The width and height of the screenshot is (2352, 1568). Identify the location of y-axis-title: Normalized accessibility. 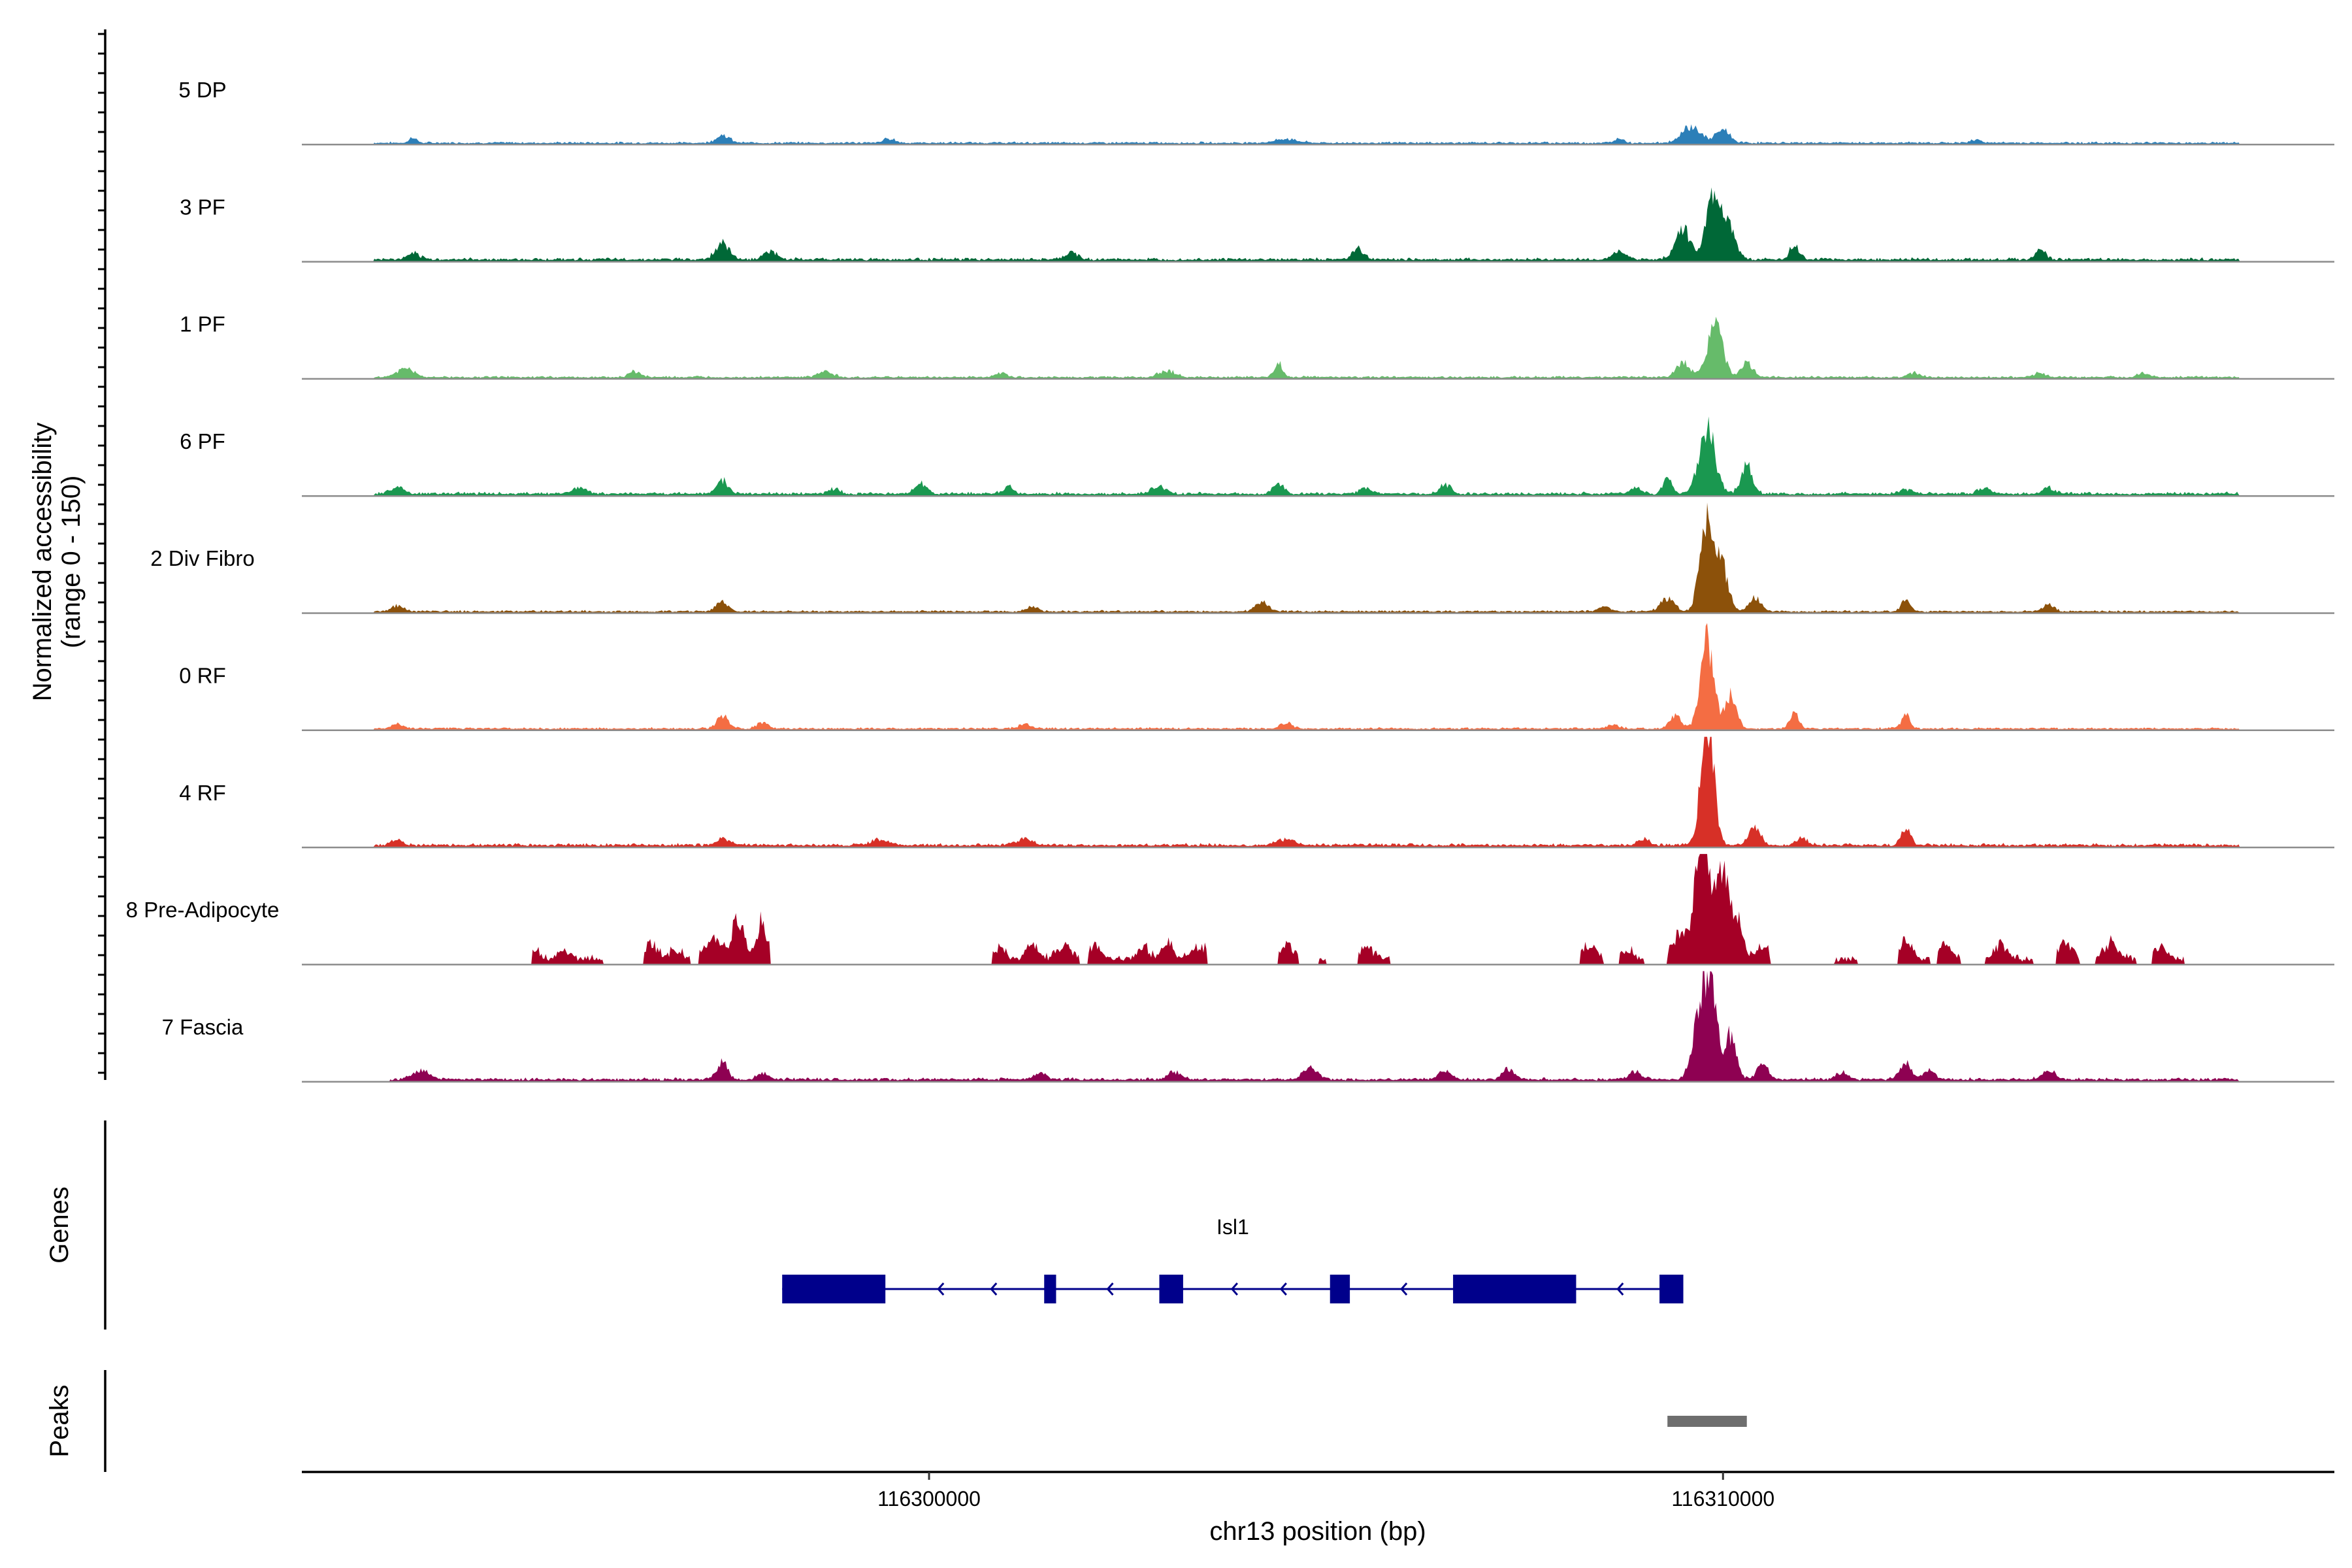
(42, 562).